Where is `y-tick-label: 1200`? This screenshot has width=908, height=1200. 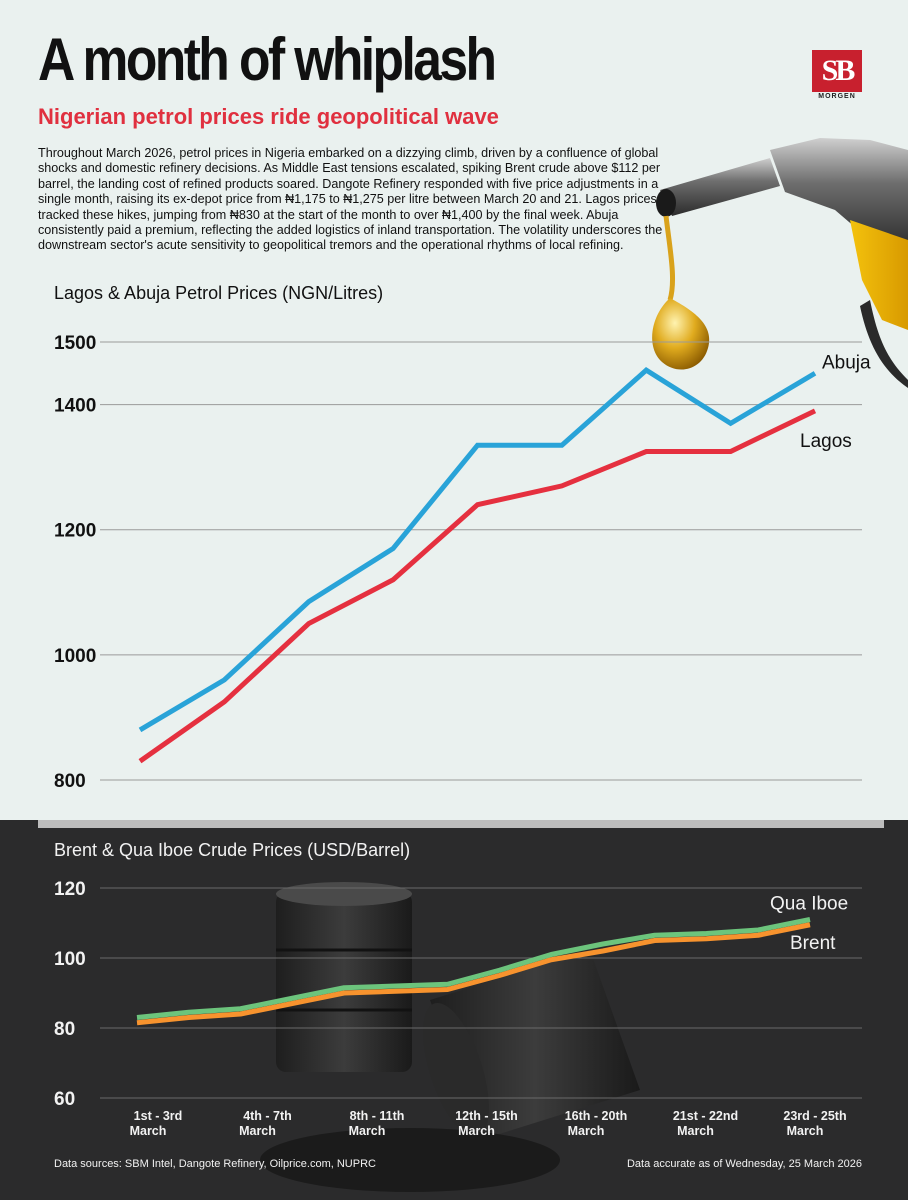
y-tick-label: 1200 is located at coordinates (75, 531).